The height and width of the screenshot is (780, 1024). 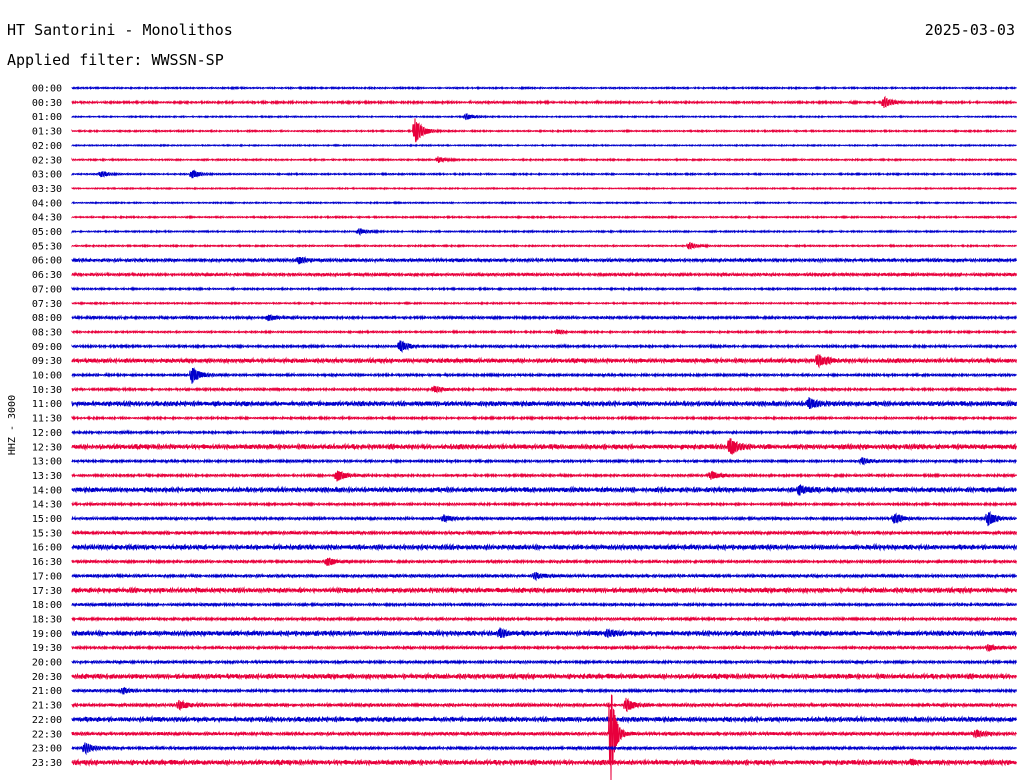 I want to click on row-label-0400: 04:00, so click(x=47, y=203).